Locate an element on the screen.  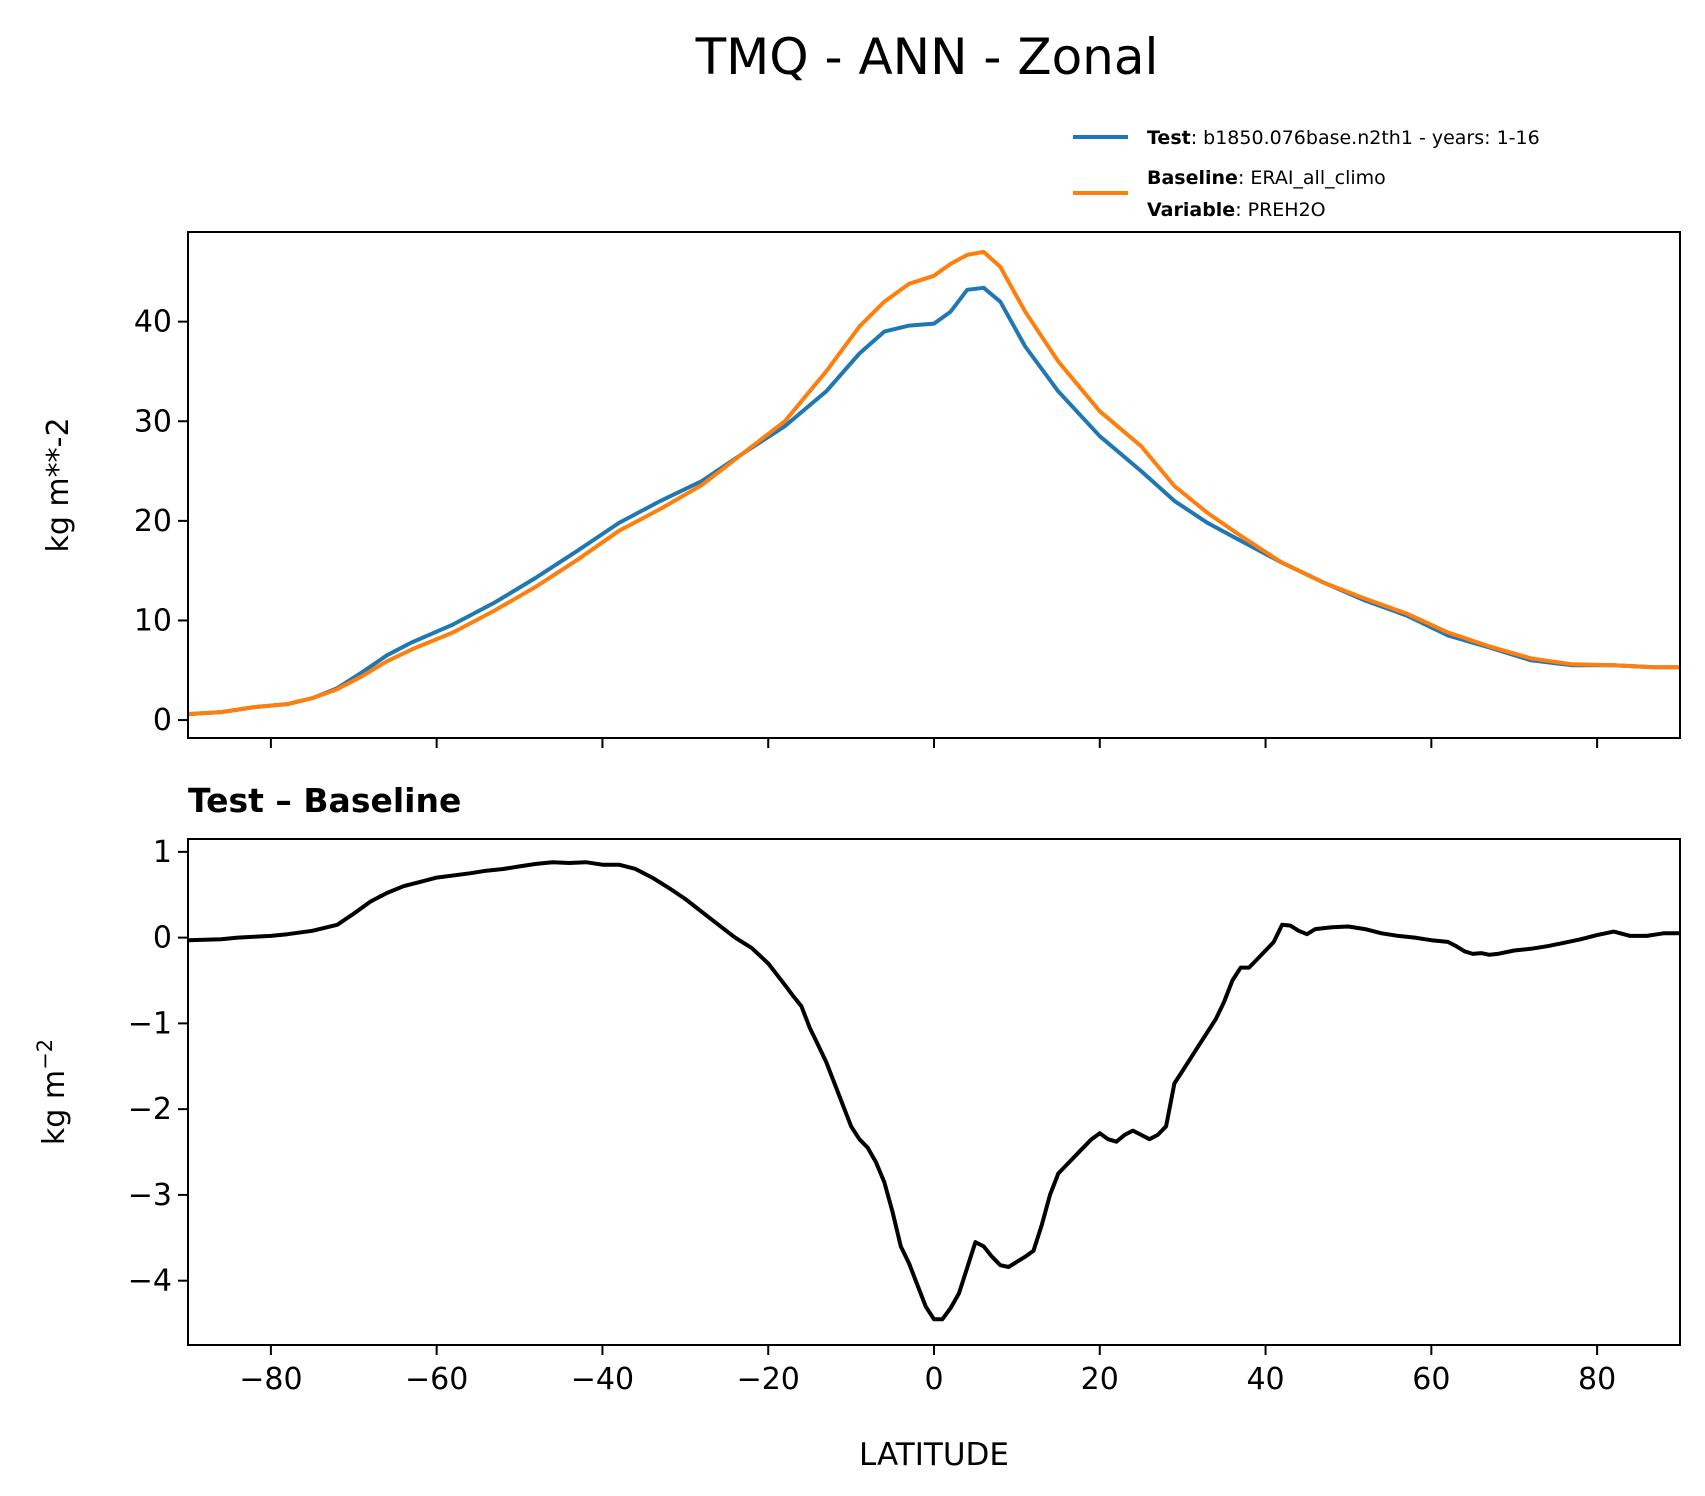
x-tick-label: 60 is located at coordinates (1431, 1379).